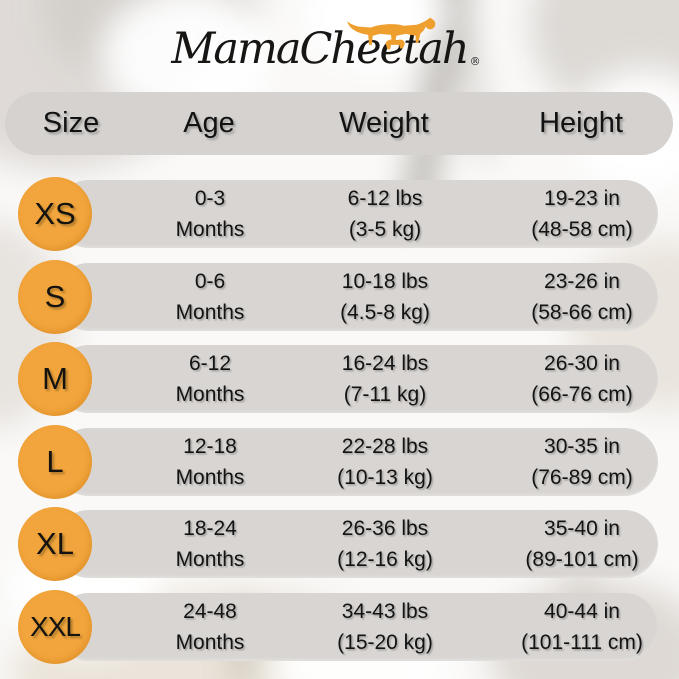  Describe the element at coordinates (71, 123) in the screenshot. I see `header-size: Size` at that location.